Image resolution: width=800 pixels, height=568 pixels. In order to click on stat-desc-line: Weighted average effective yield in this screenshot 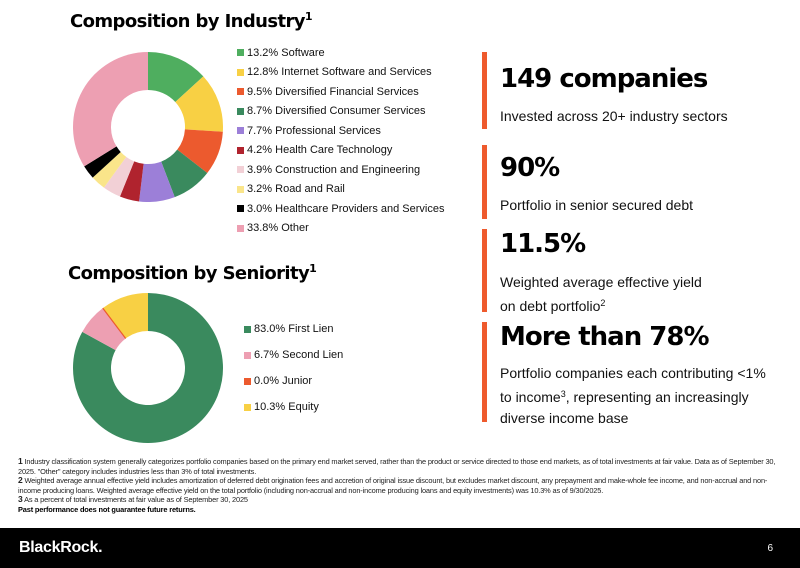, I will do `click(601, 282)`.